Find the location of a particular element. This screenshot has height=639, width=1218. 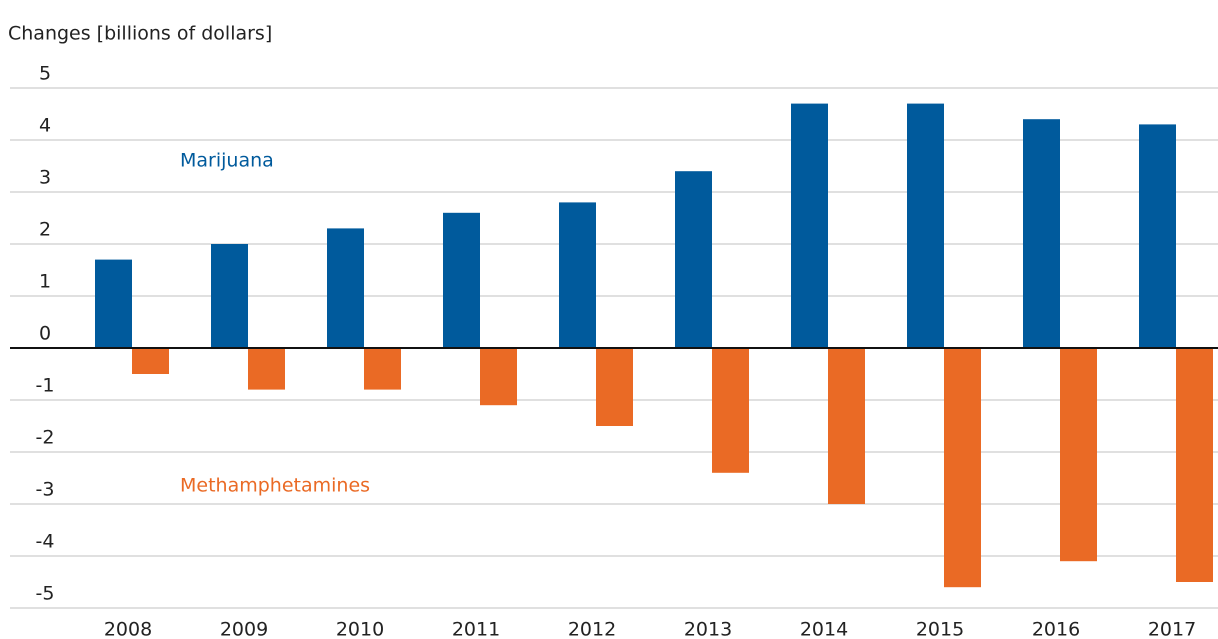

y-tick-label: 5 is located at coordinates (45, 74).